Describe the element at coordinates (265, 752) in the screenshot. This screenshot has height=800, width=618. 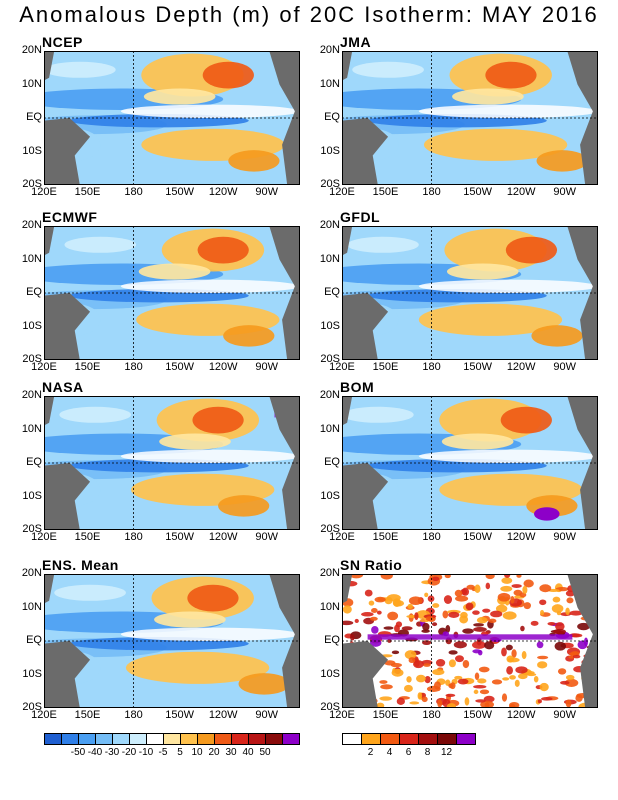
I see `colorbar-label: 50` at that location.